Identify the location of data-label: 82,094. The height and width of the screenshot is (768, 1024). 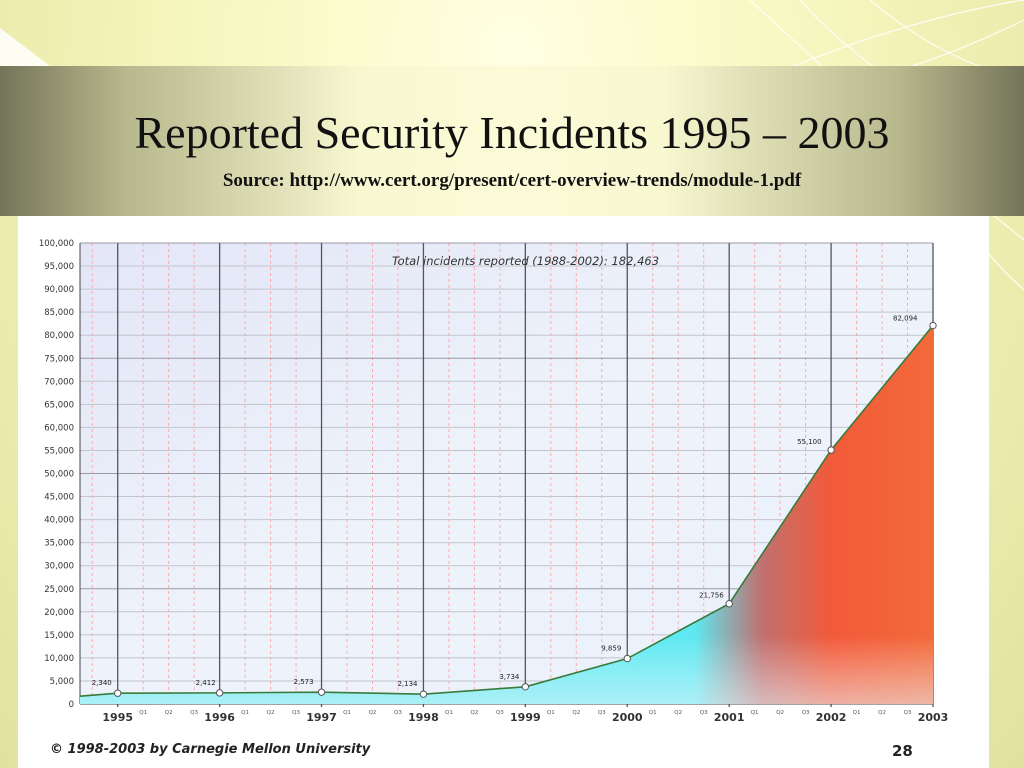
(905, 319).